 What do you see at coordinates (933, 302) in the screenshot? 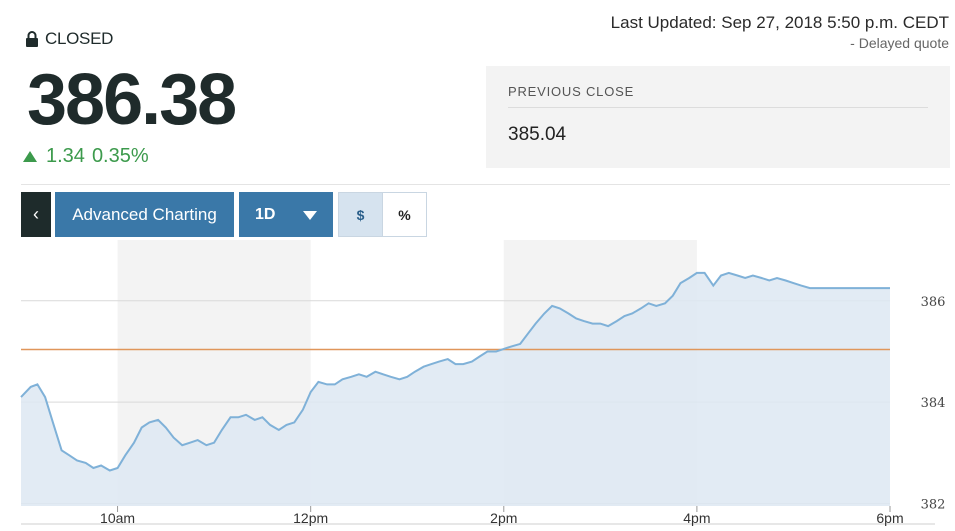
I see `y-tick-label: 386` at bounding box center [933, 302].